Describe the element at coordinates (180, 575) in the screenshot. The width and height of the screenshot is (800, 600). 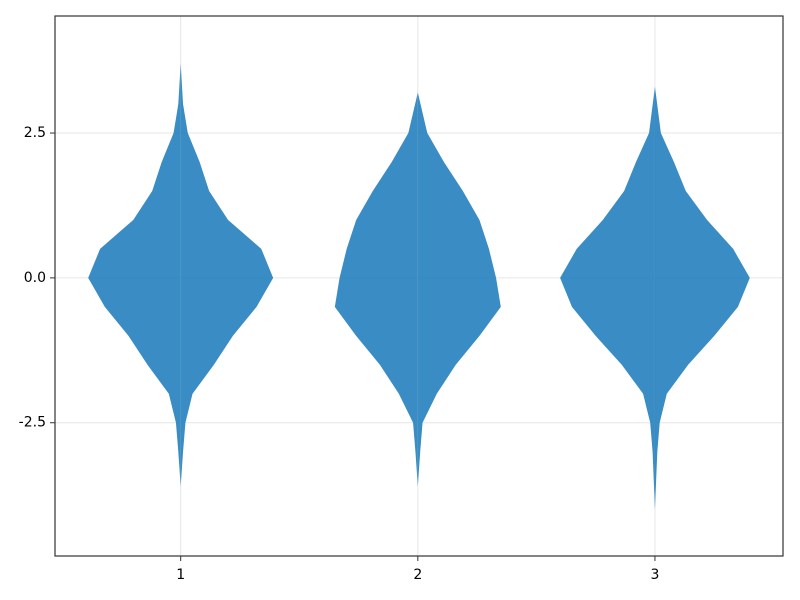
I see `x-tick-label: 1` at that location.